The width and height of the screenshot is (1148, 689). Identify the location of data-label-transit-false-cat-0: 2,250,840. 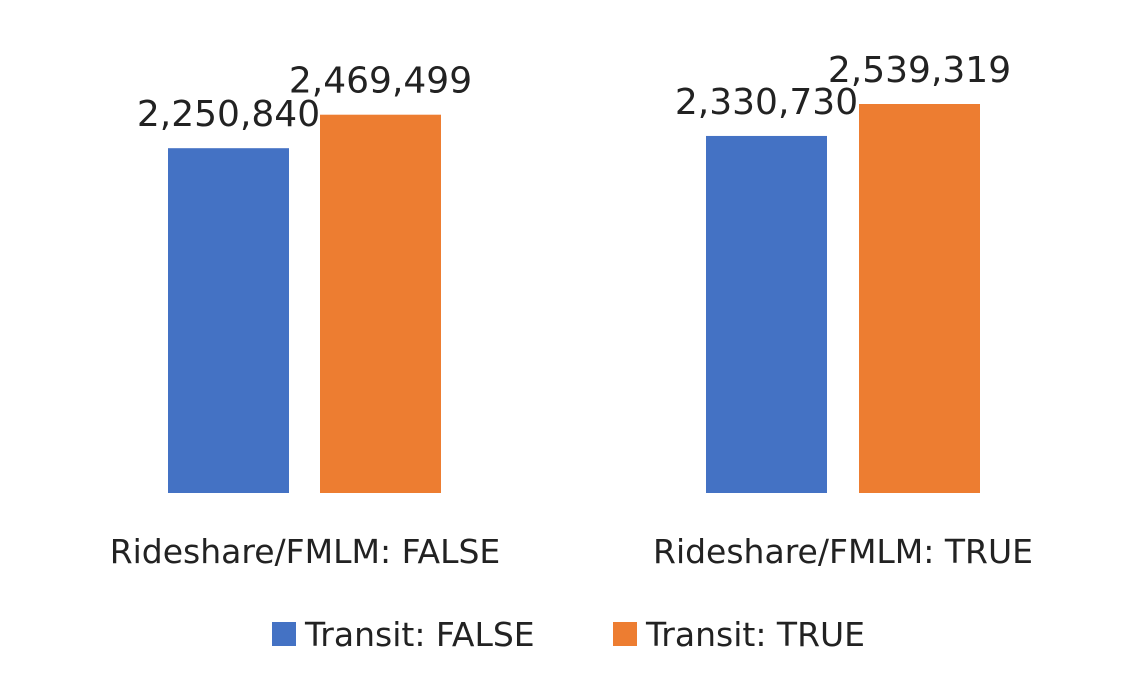
(228, 114).